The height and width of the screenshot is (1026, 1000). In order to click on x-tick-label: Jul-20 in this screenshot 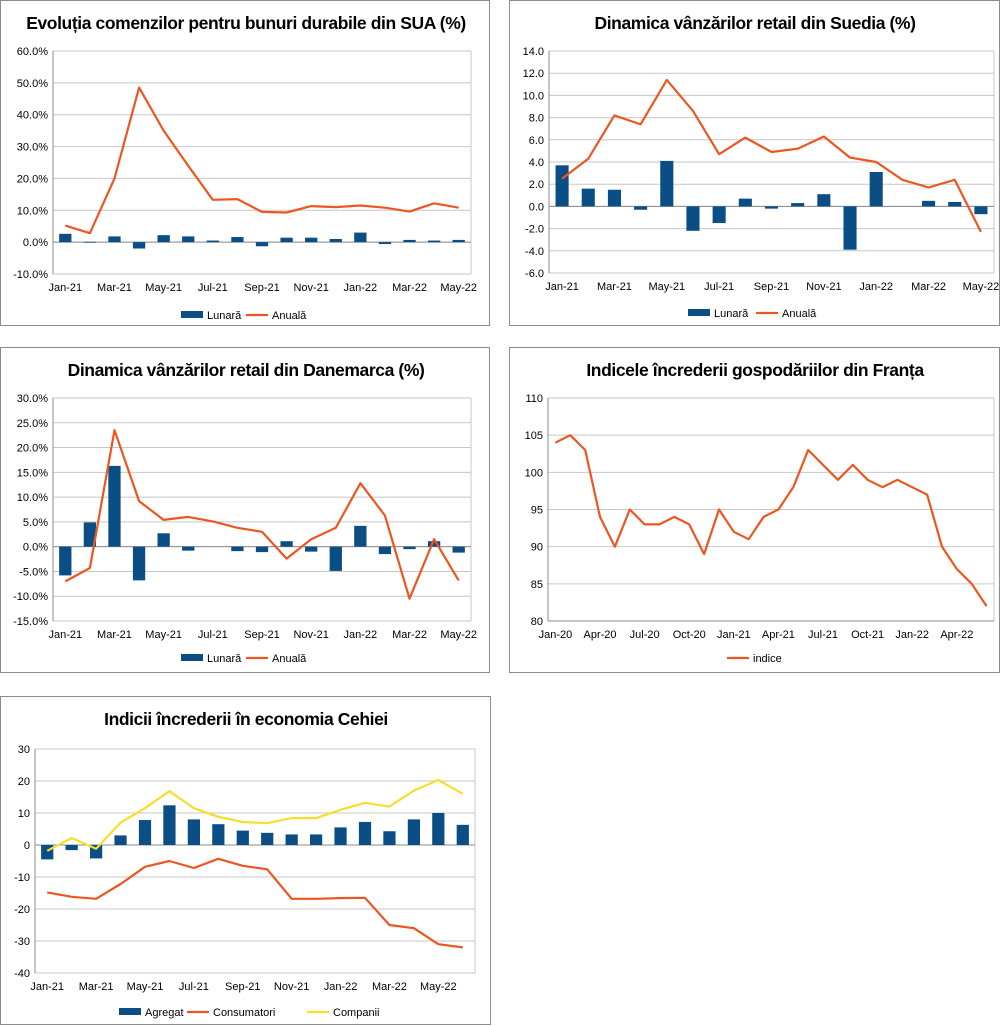, I will do `click(645, 635)`.